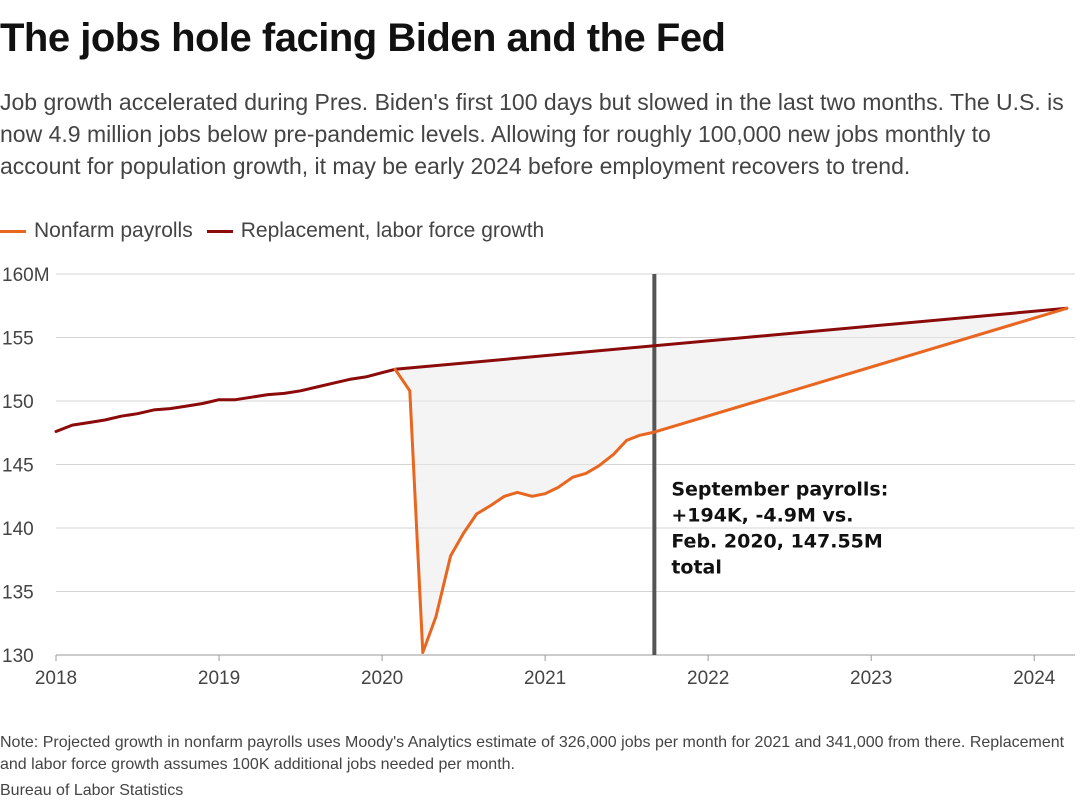 Image resolution: width=1080 pixels, height=809 pixels. What do you see at coordinates (18, 466) in the screenshot?
I see `y-tick-label-145: 145` at bounding box center [18, 466].